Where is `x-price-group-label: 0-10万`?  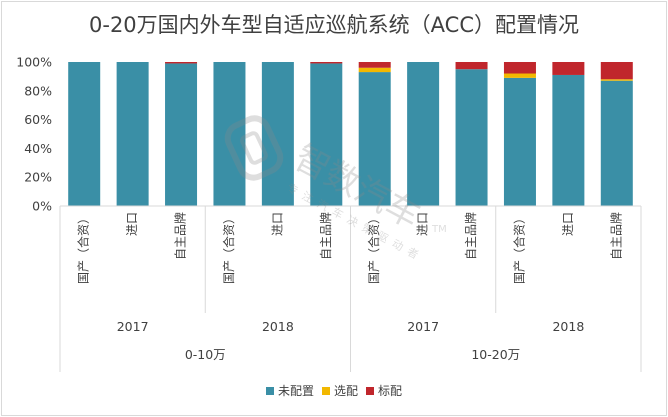
x-price-group-label: 0-10万 is located at coordinates (205, 354).